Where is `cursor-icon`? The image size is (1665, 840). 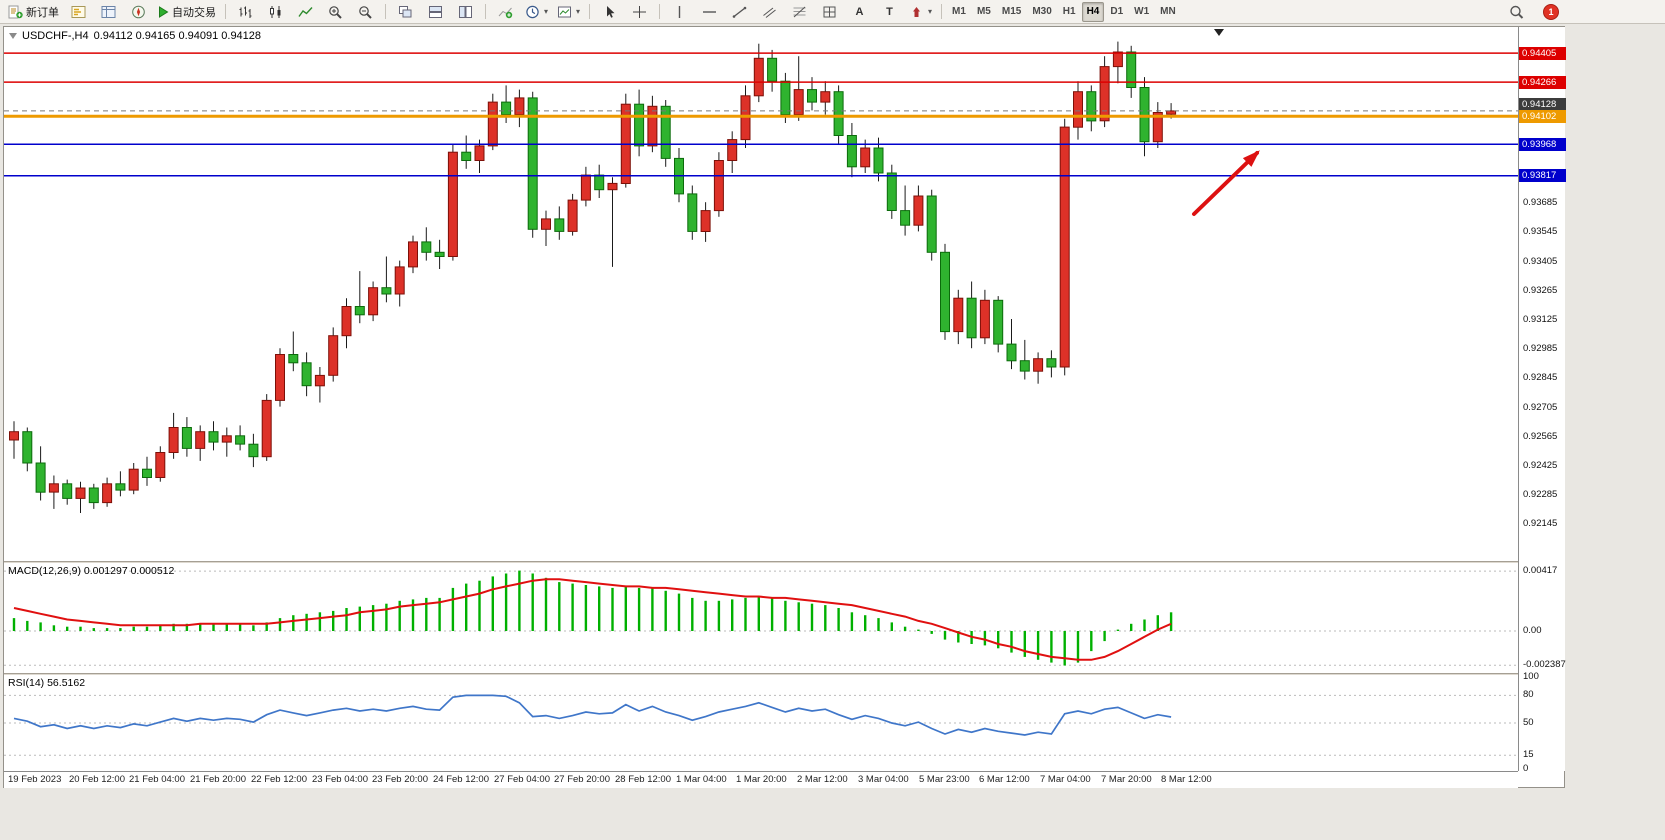 cursor-icon is located at coordinates (611, 11).